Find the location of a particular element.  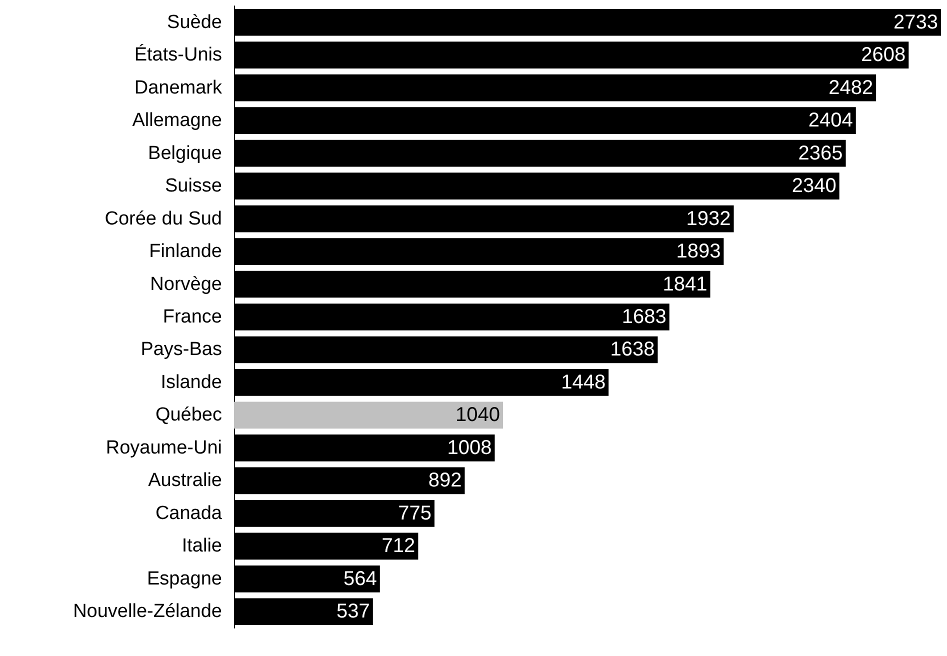

y-tick-label: Royaume-Uni is located at coordinates (164, 447).